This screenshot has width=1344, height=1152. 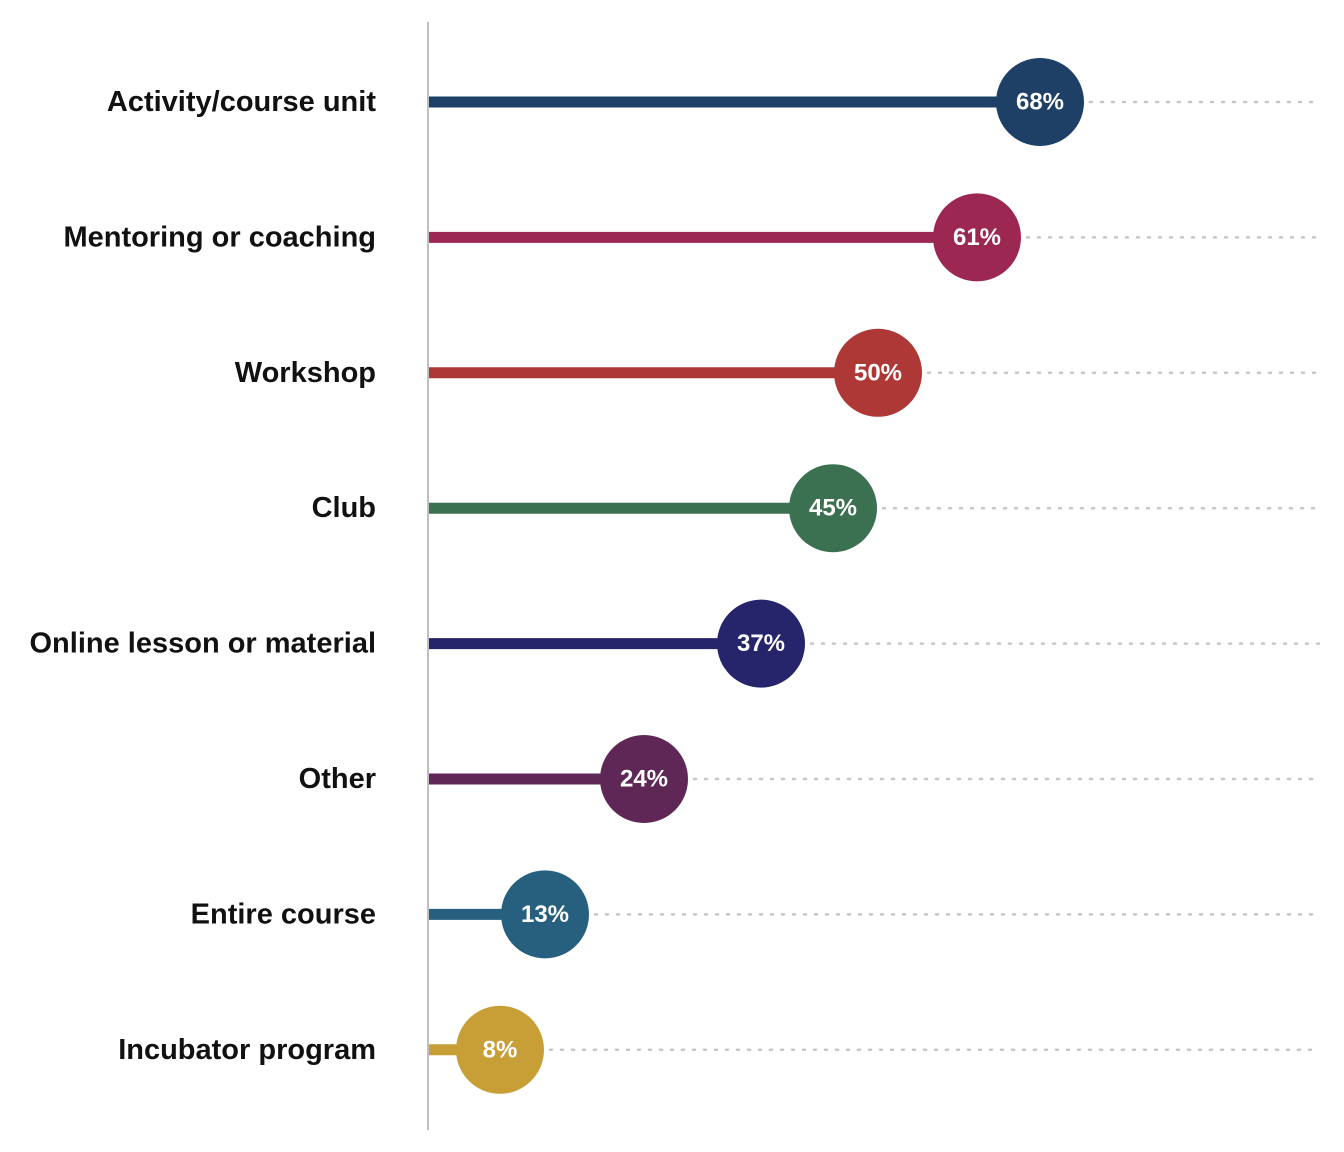 What do you see at coordinates (219, 237) in the screenshot?
I see `category-label: Mentoring or coaching` at bounding box center [219, 237].